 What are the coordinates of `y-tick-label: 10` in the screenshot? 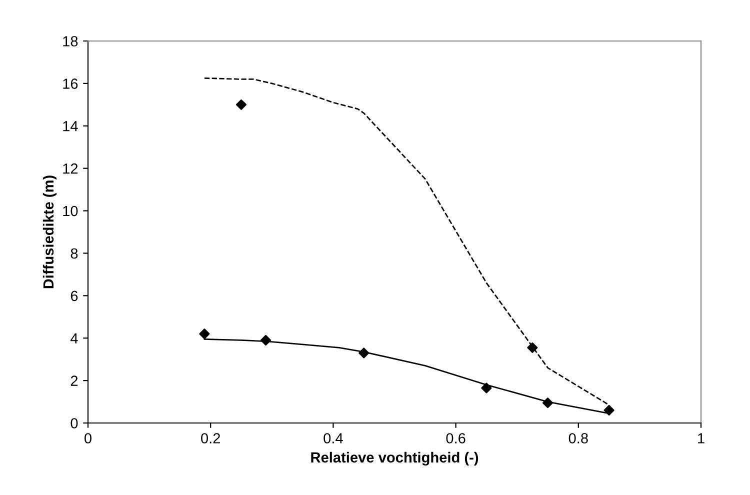 It's located at (70, 211).